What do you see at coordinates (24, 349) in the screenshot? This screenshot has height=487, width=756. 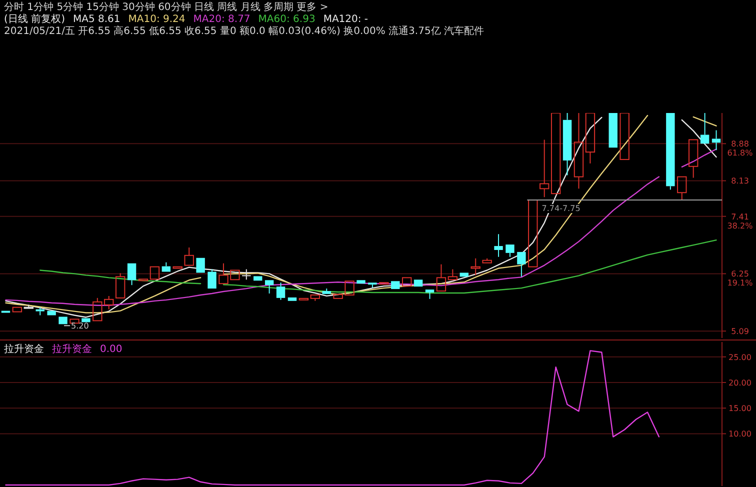 I see `chart-title: 拉升资金` at bounding box center [24, 349].